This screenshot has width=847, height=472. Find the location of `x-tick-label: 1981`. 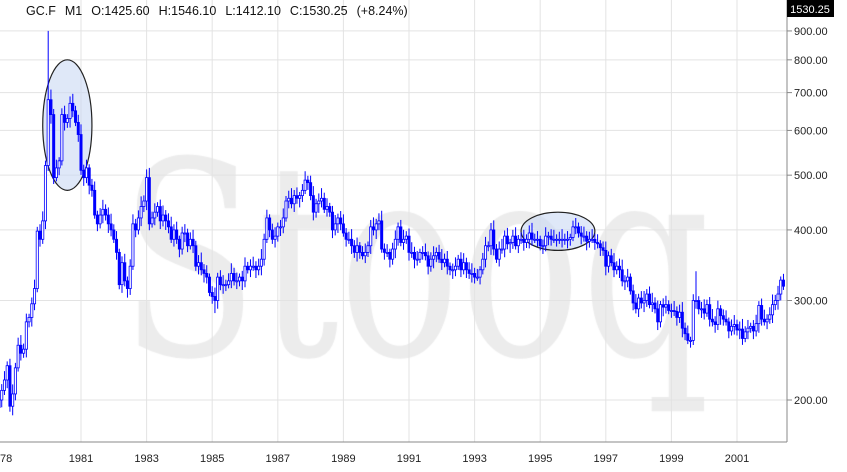

x-tick-label: 1981 is located at coordinates (81, 459).